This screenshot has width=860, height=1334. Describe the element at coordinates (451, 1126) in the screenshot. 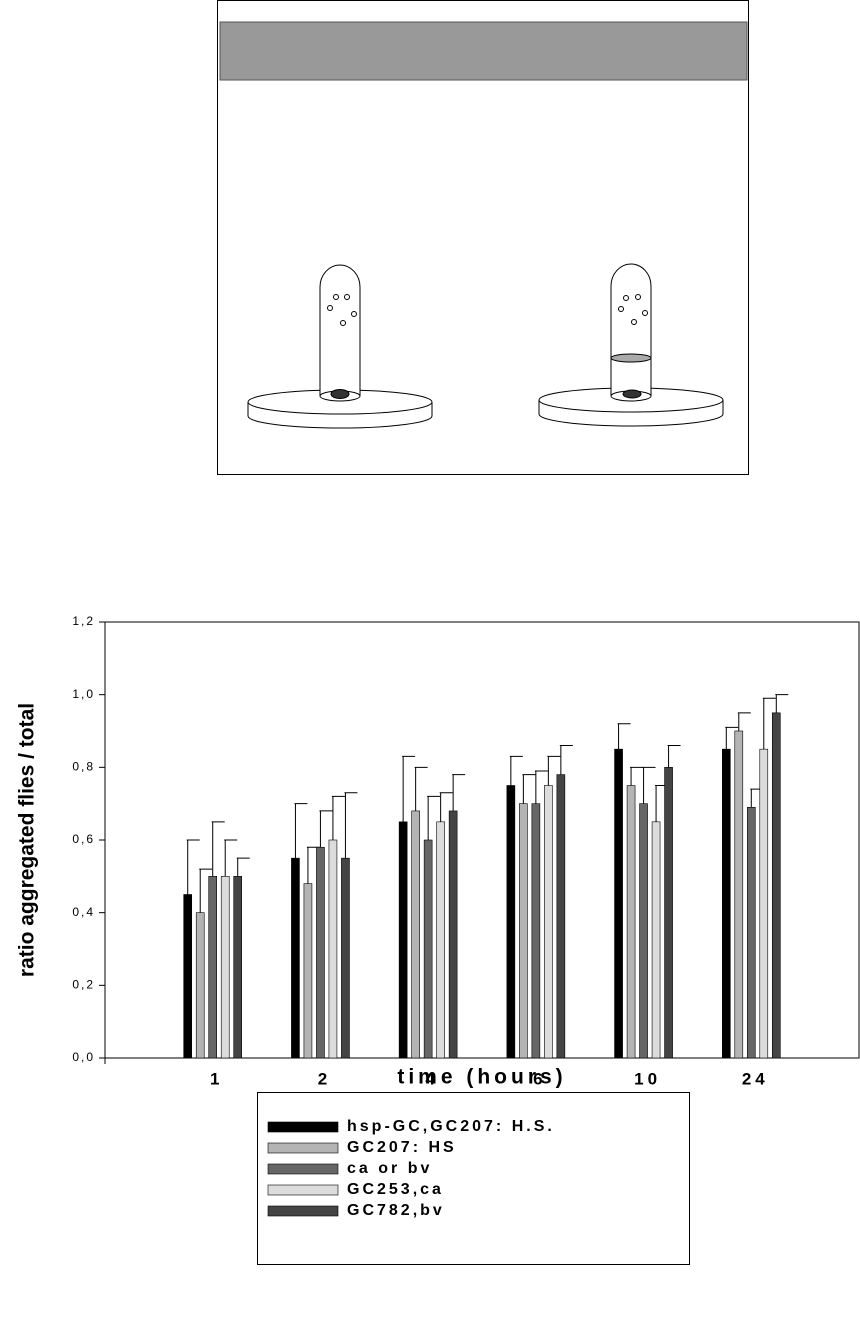

I see `legend-label: hsp-GC,GC207: H.S.` at that location.